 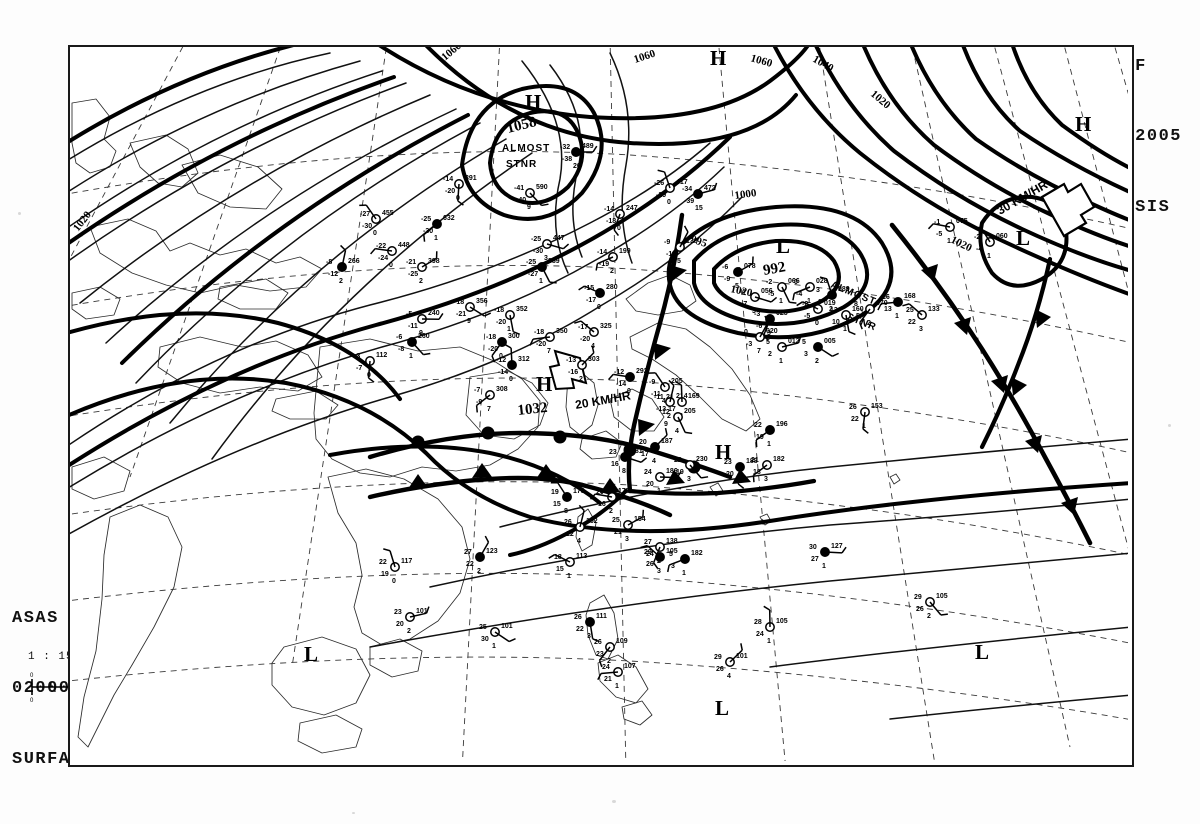 What do you see at coordinates (977, 237) in the screenshot?
I see `station-temperature: -2` at bounding box center [977, 237].